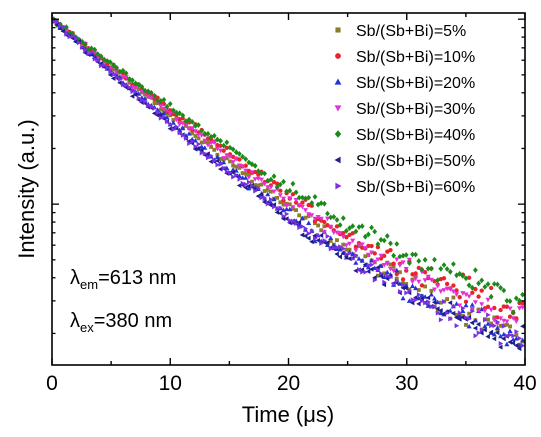 The width and height of the screenshot is (541, 437). I want to click on legend-item: Sb/(Sb+Bi)=20%, so click(404, 83).